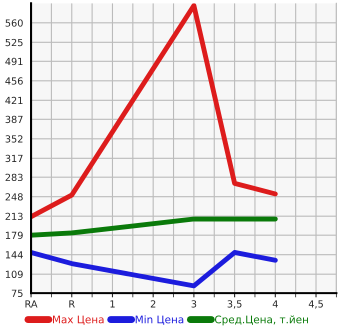 The image size is (345, 335). I want to click on y-tick-label: 456, so click(14, 81).